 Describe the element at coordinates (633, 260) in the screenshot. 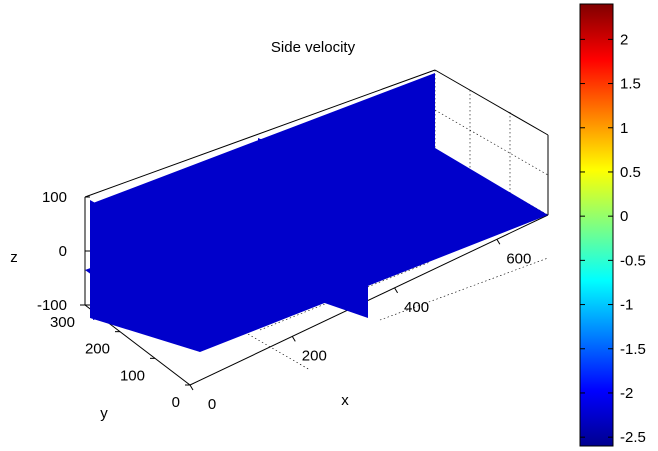

I see `colorbar-tick-label: -0.5` at that location.